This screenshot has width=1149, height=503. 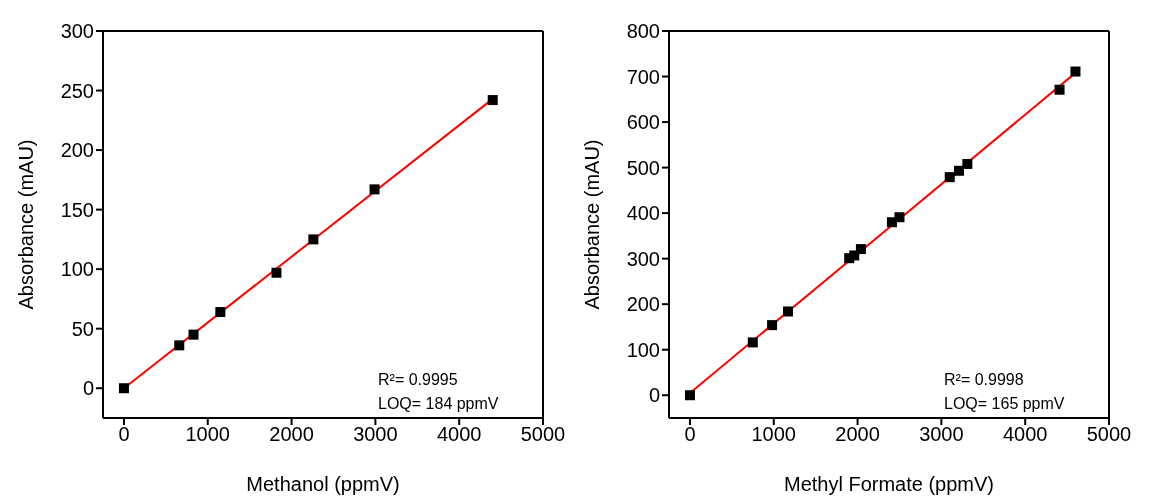 I want to click on y-tick-label: 800, so click(x=643, y=31).